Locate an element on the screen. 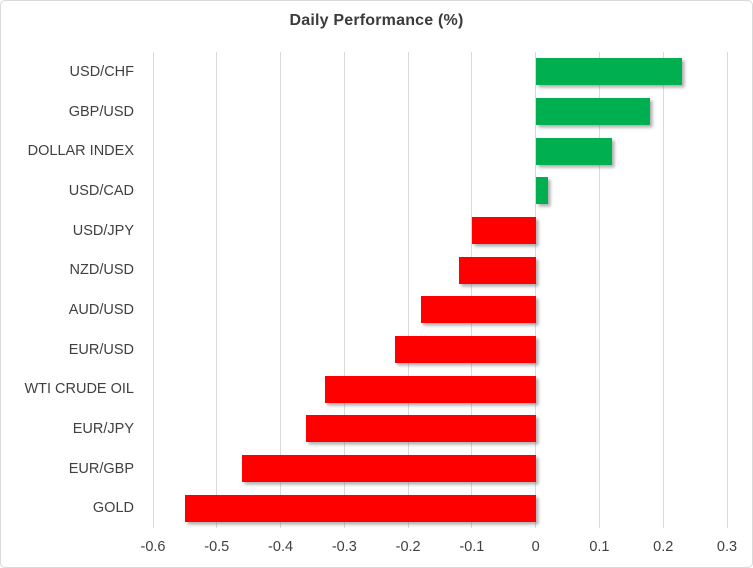  category-label-aud-usd: AUD/USD is located at coordinates (101, 309).